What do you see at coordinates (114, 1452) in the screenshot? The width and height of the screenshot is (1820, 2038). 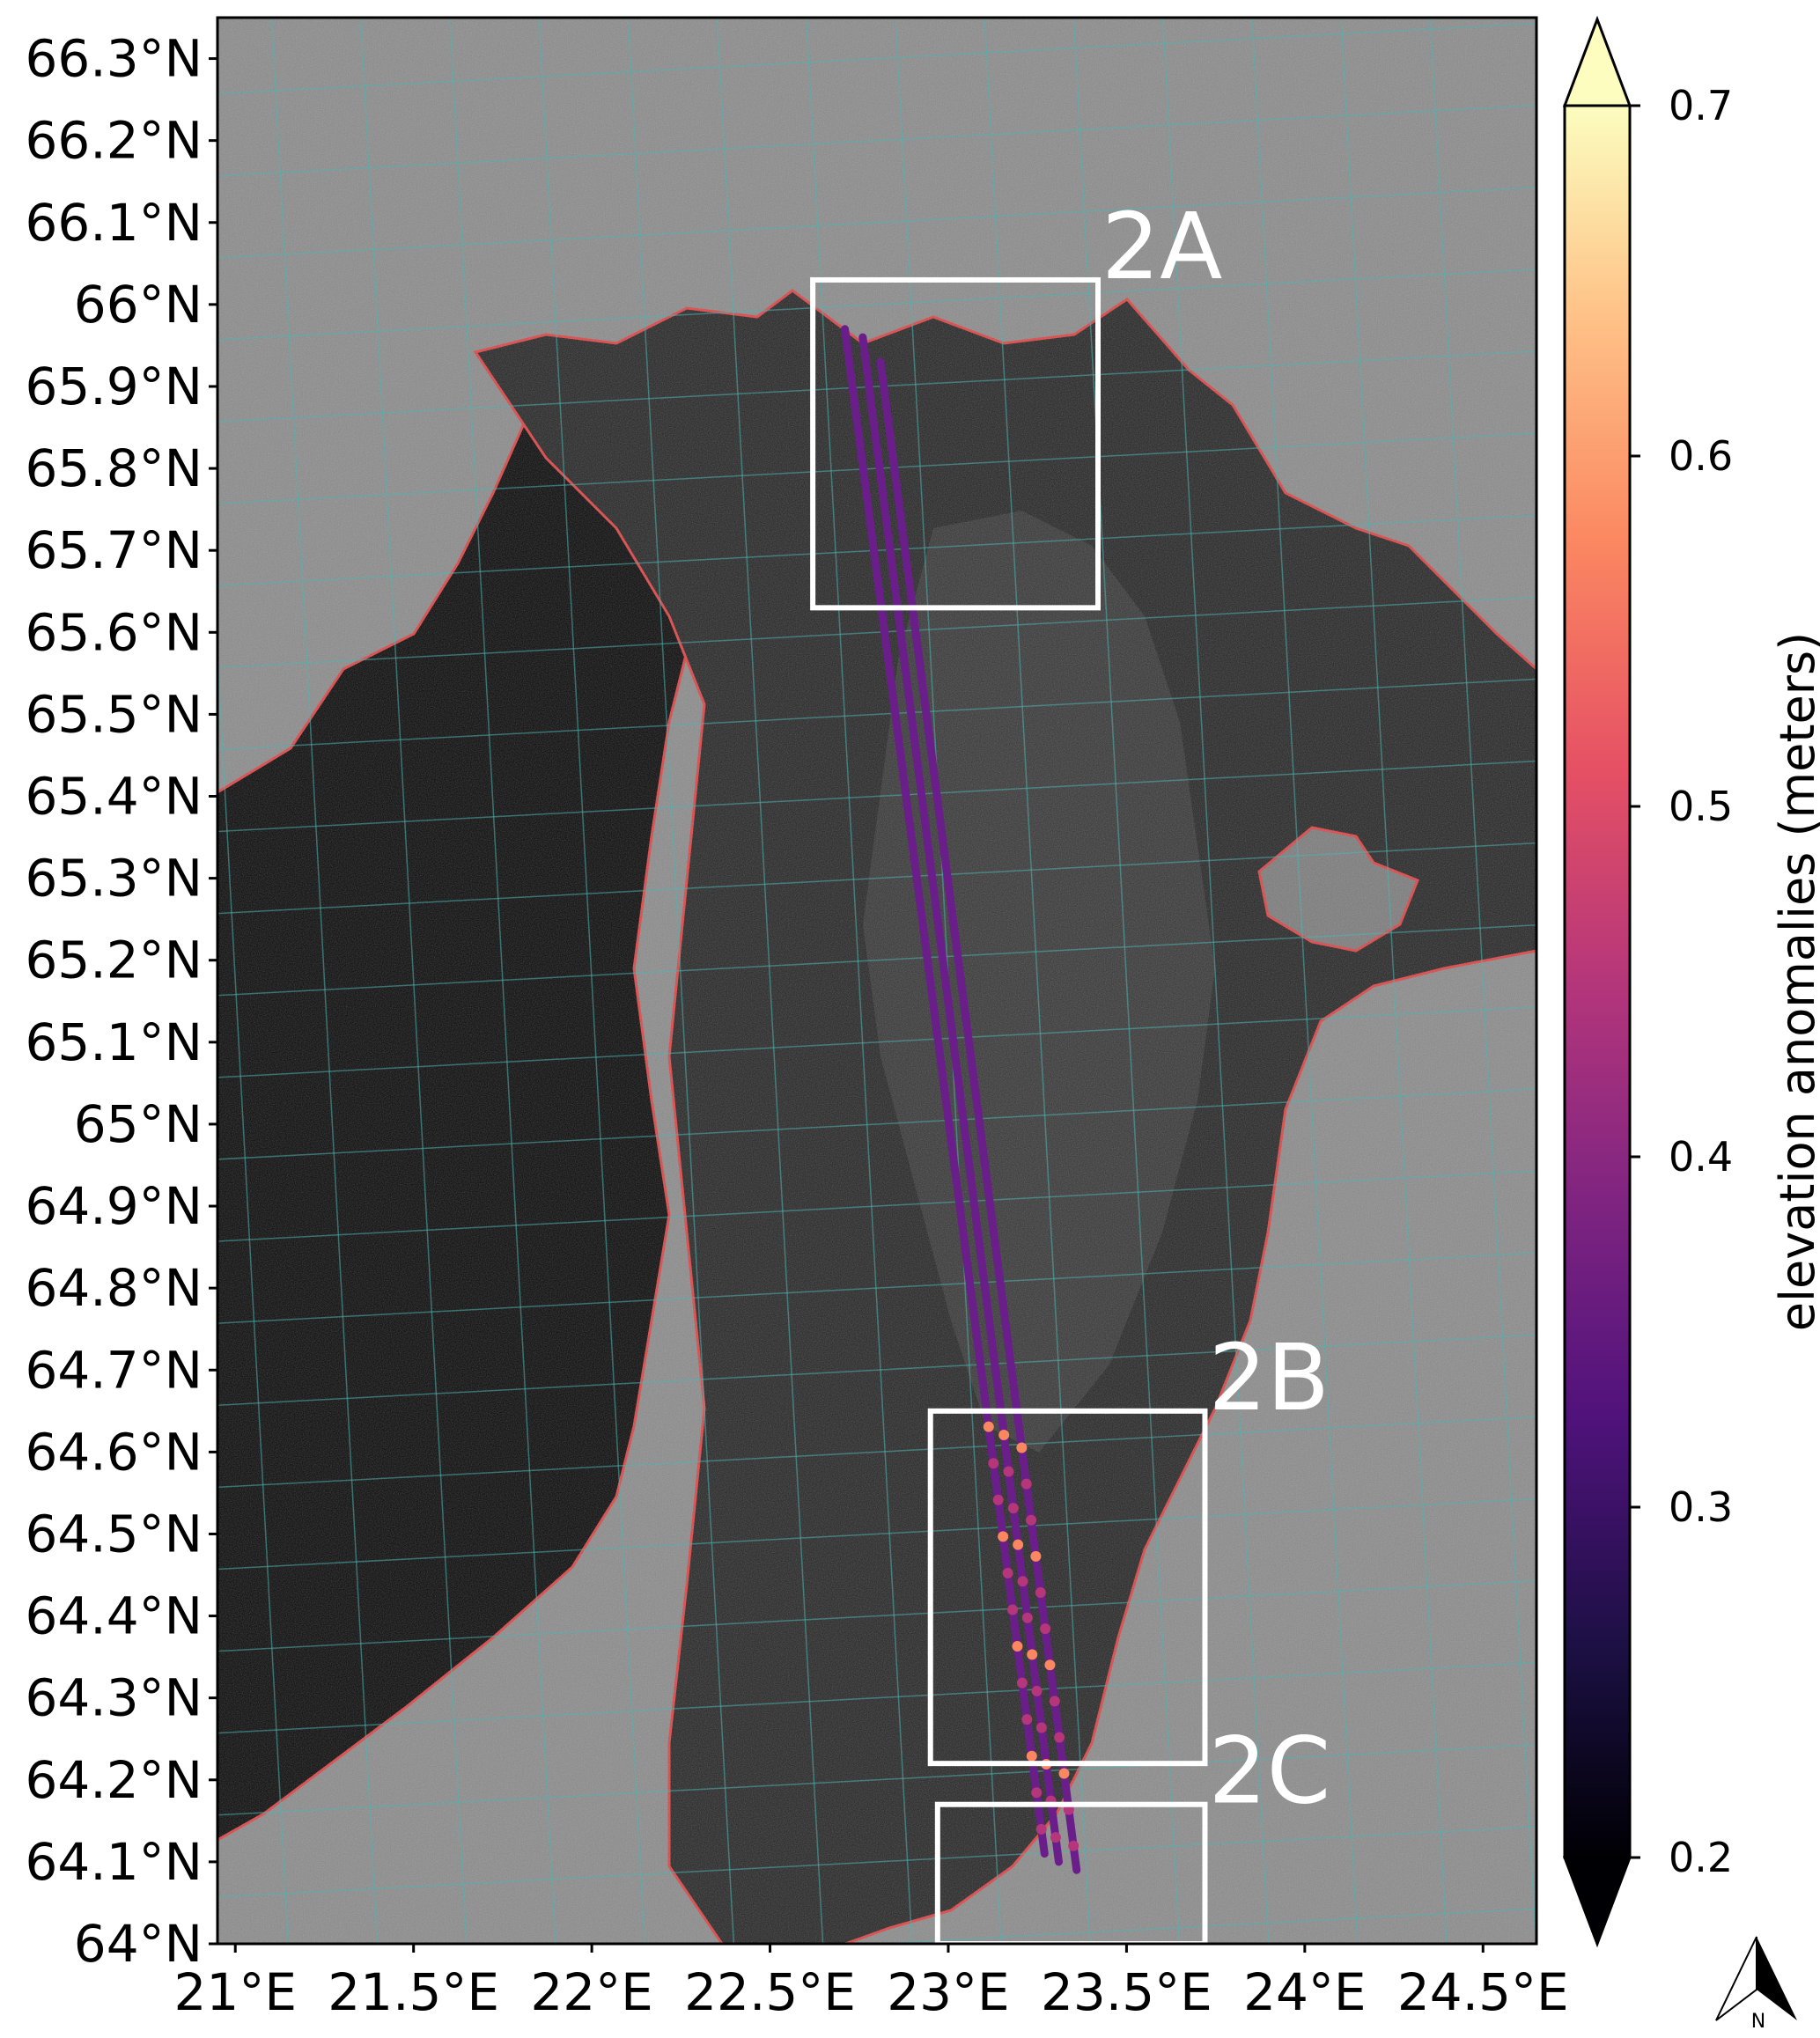 I see `lat-tick-label: 64.6°N` at bounding box center [114, 1452].